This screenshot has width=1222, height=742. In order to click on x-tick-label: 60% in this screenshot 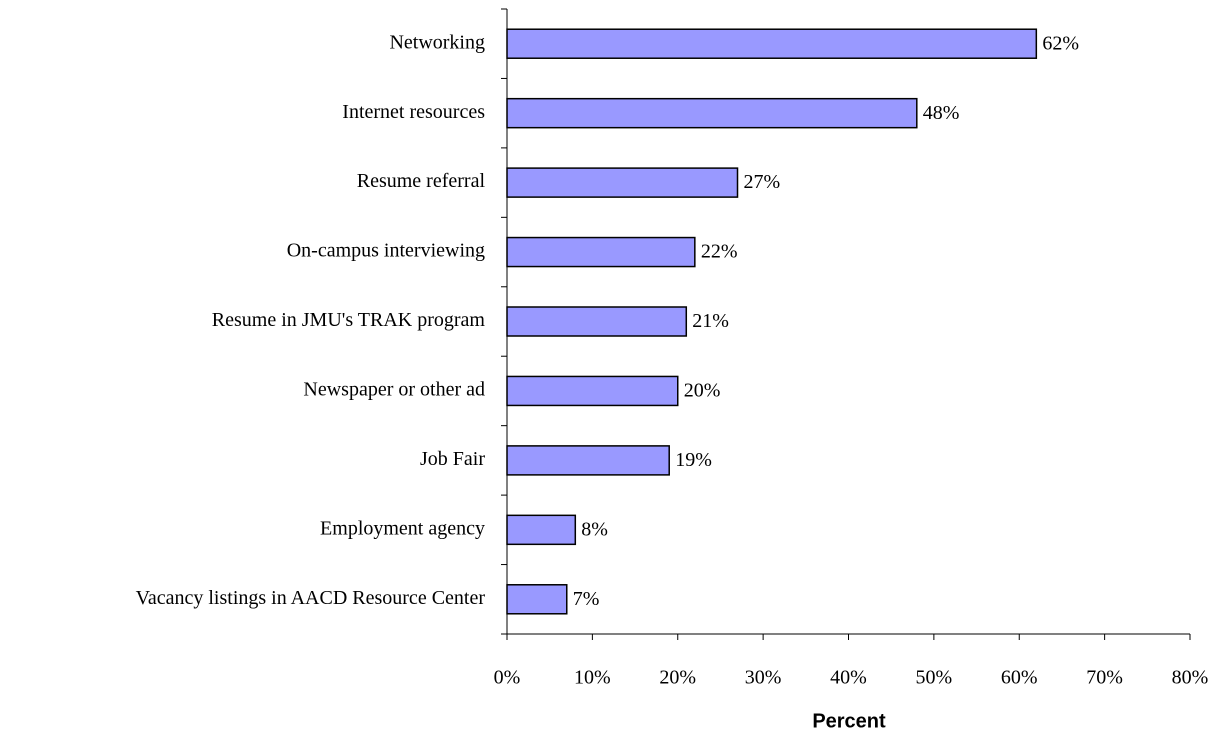, I will do `click(1019, 678)`.